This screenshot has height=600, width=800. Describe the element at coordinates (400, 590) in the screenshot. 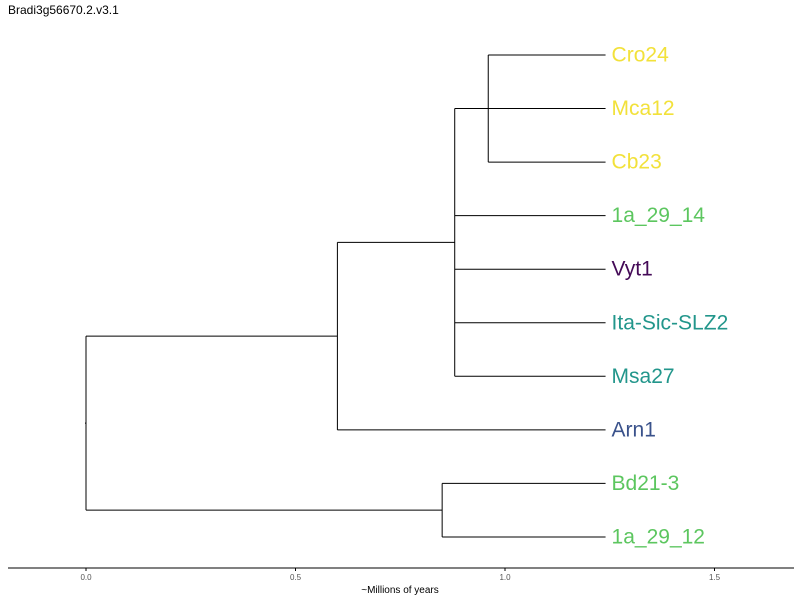

I see `axis-label: ~Millions of years` at that location.